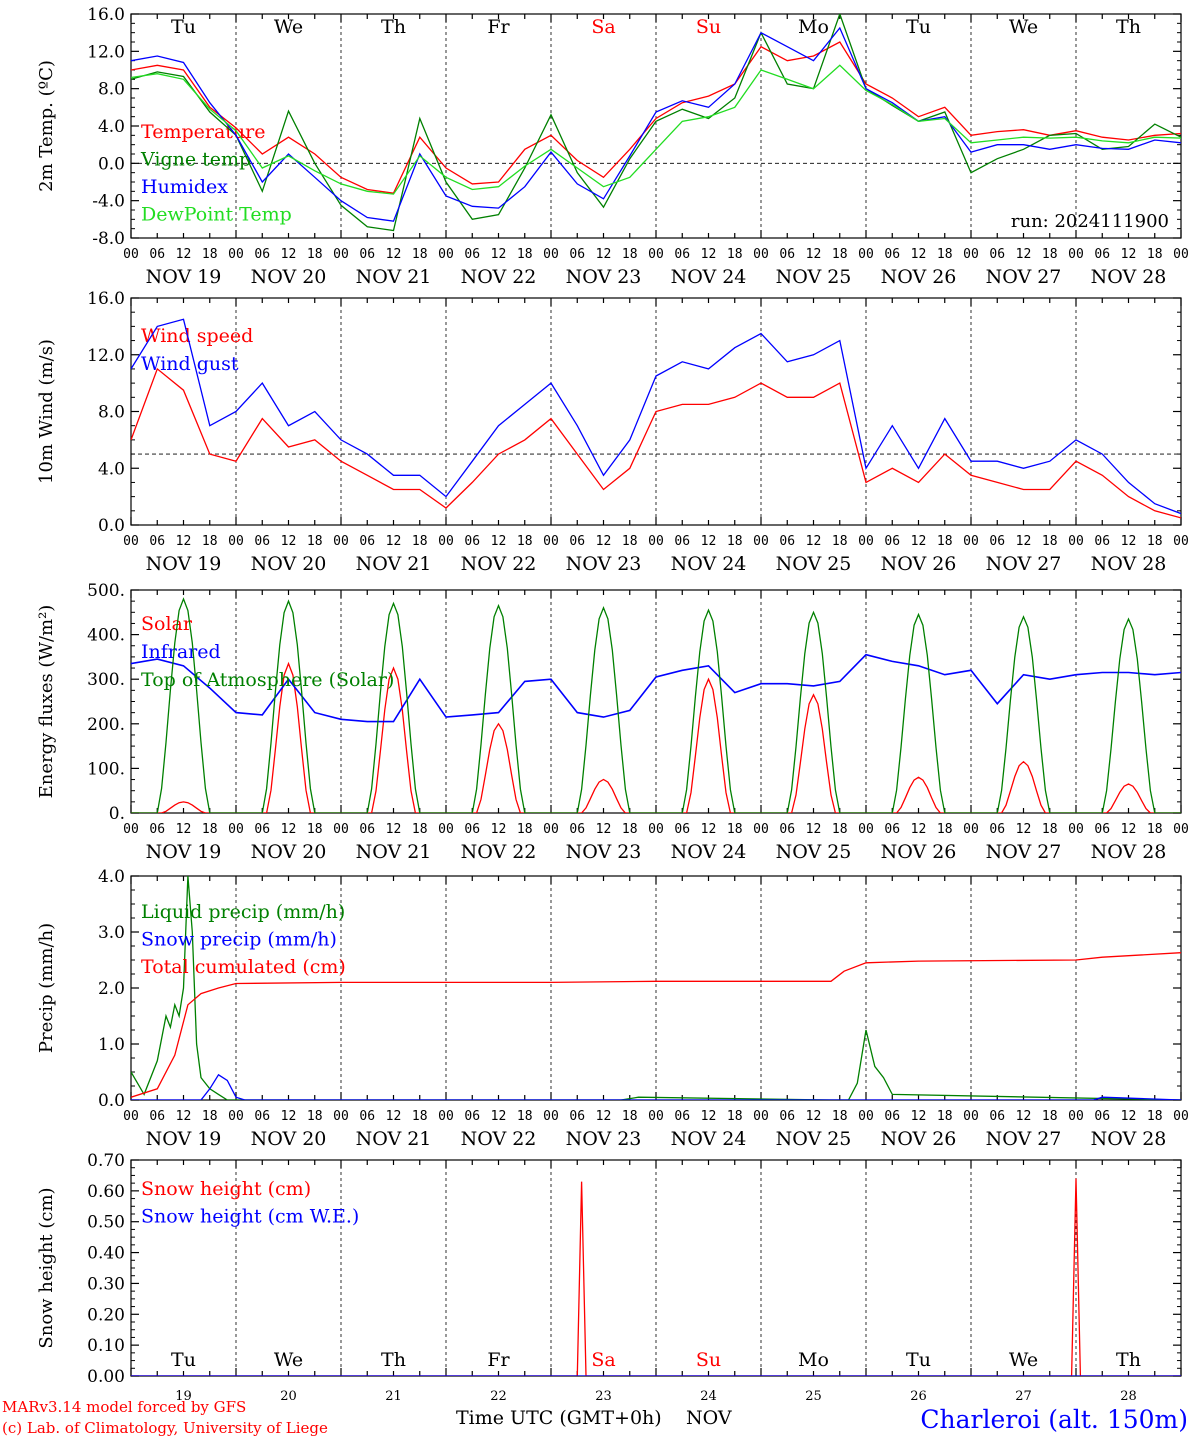 The height and width of the screenshot is (1440, 1194). I want to click on weekday-label: Th, so click(1128, 27).